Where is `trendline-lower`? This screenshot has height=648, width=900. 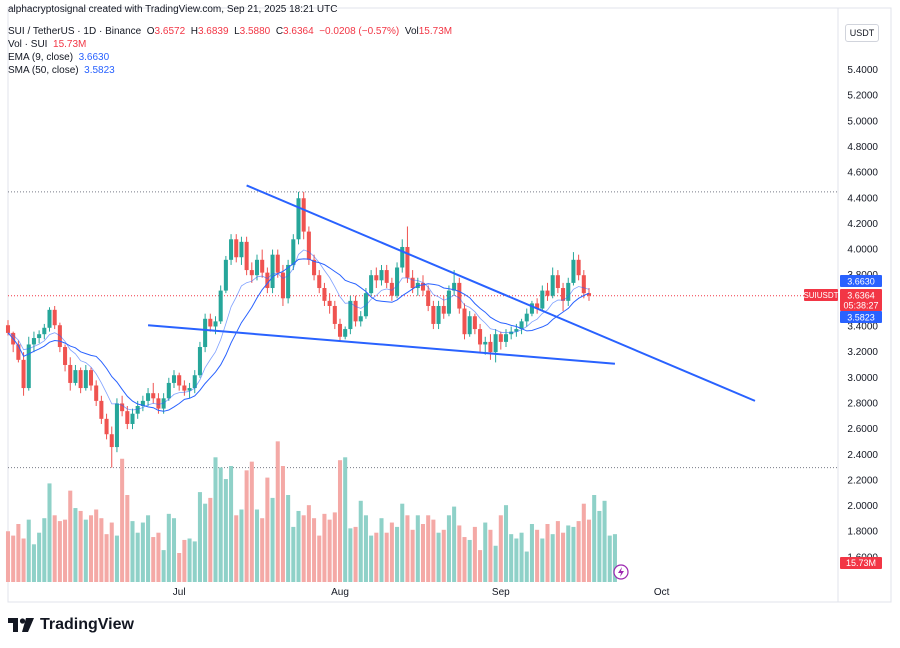 trendline-lower is located at coordinates (381, 344).